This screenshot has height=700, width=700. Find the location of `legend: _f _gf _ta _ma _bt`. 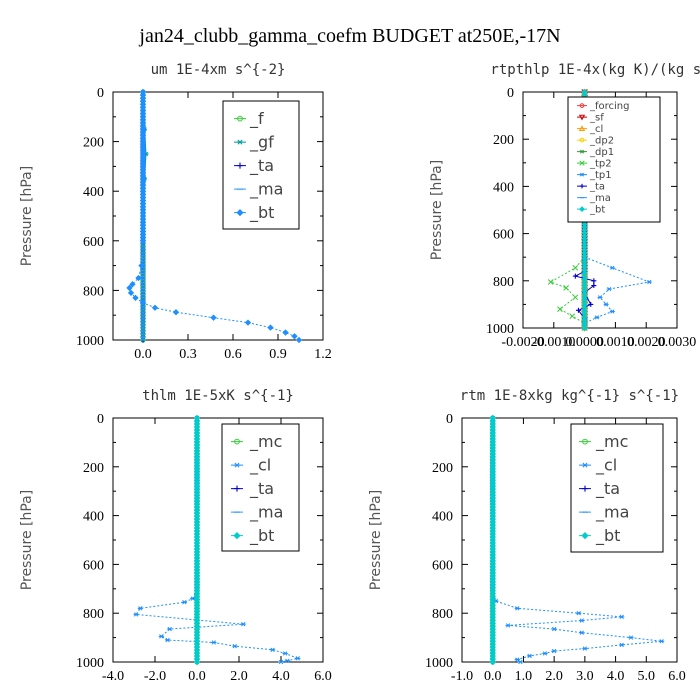

legend: _f _gf _ta _ma _bt is located at coordinates (261, 165).